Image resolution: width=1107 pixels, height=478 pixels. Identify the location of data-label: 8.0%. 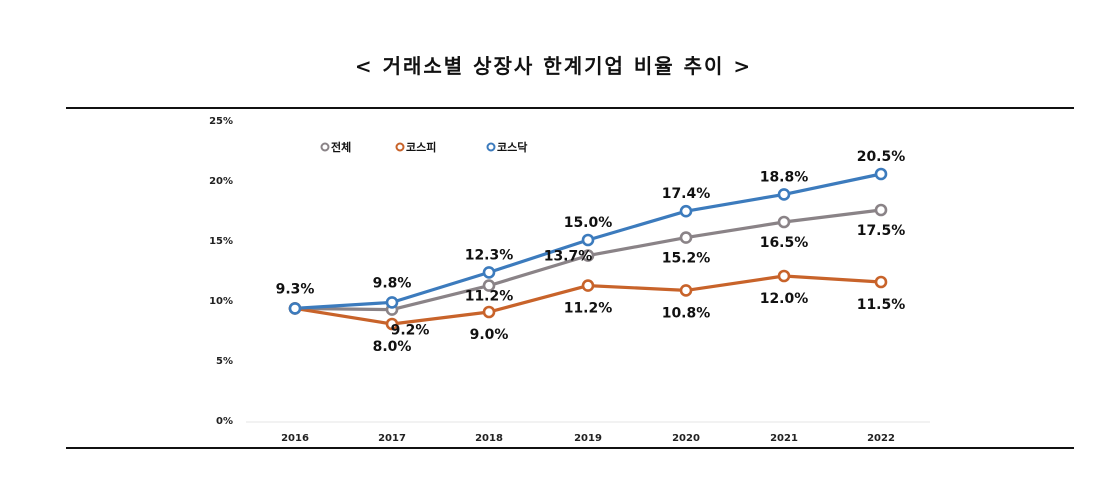
(392, 347).